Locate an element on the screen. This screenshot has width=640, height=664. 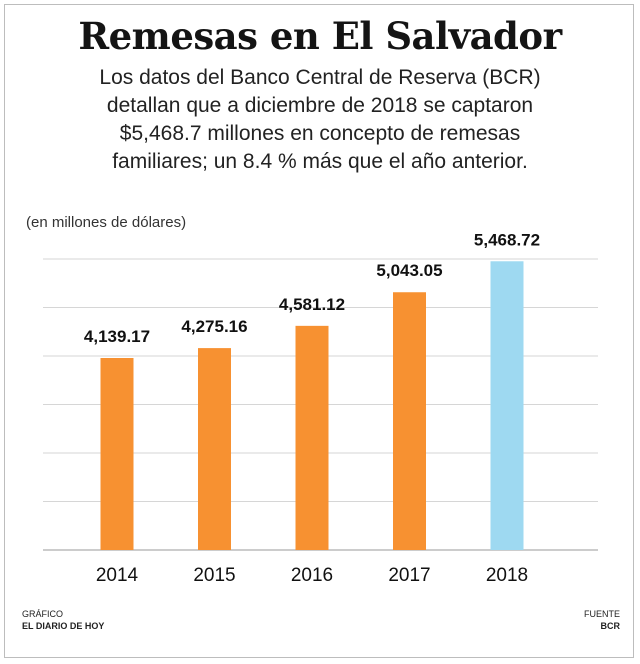
x-tick-label-2014: 2014 is located at coordinates (117, 575).